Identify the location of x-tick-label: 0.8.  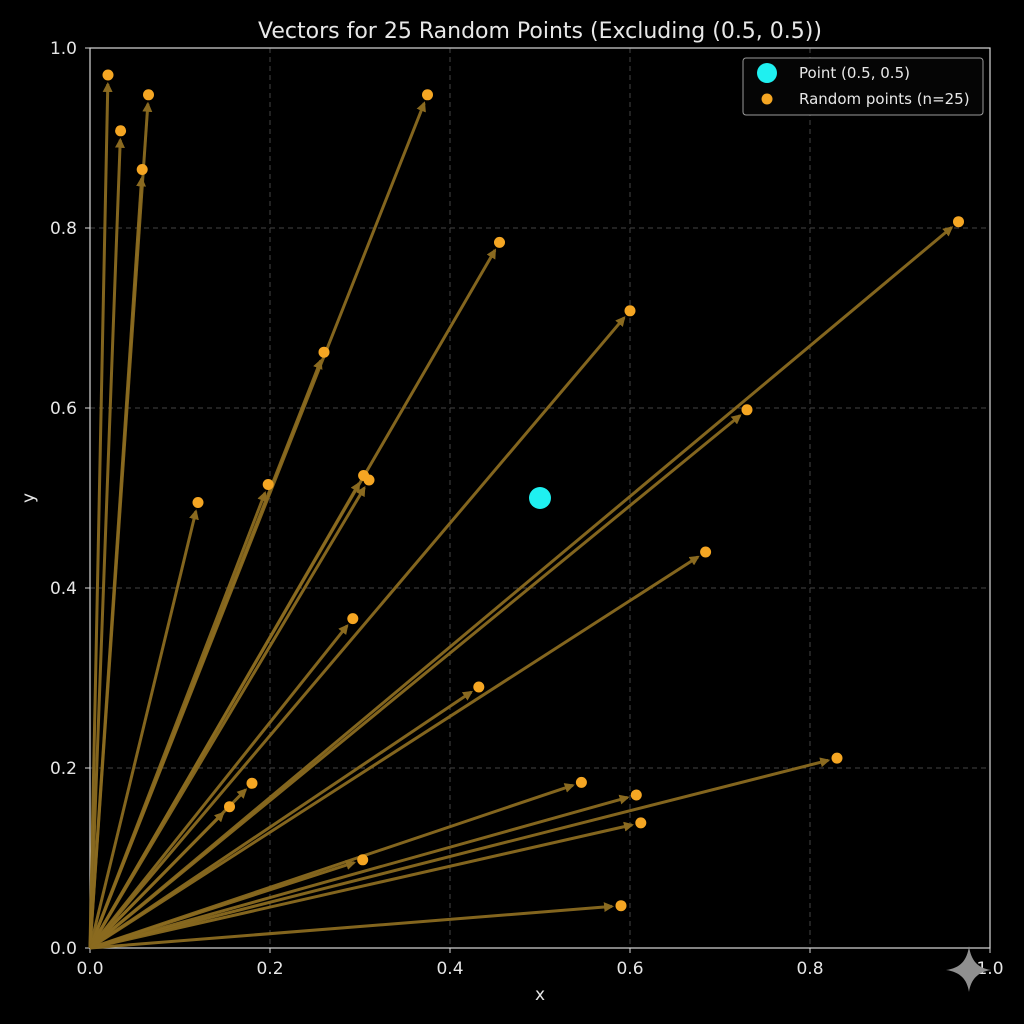
(809, 969).